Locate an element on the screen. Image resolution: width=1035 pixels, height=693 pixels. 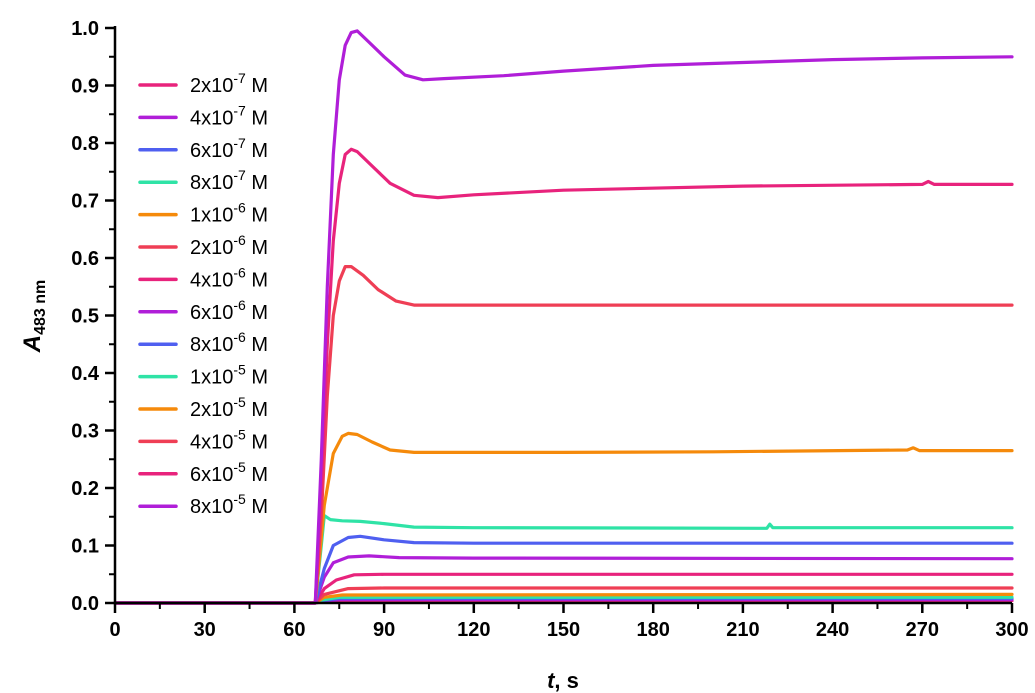
y-axis-title: A483 nm is located at coordinates (34, 316).